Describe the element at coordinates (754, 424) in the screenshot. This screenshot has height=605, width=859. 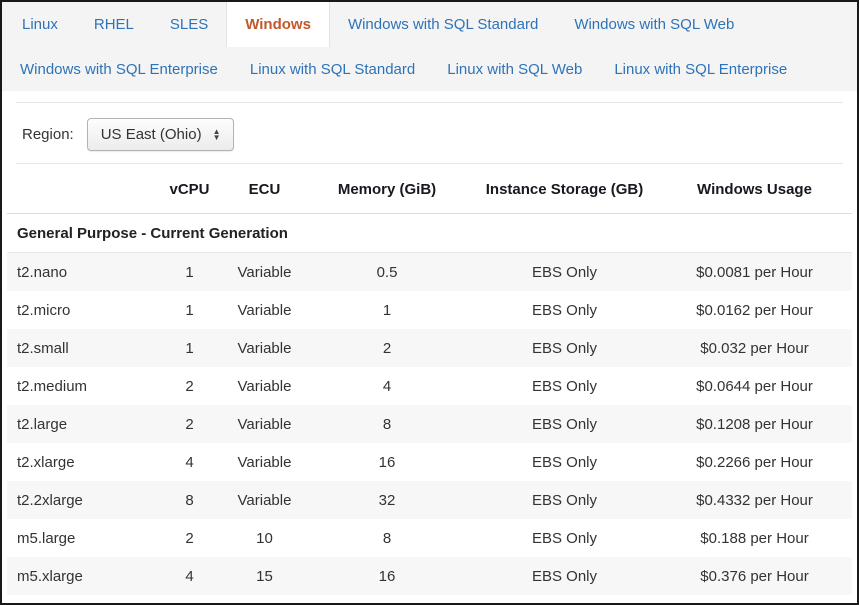
I see `cell-usage: $0.1208 per Hour` at that location.